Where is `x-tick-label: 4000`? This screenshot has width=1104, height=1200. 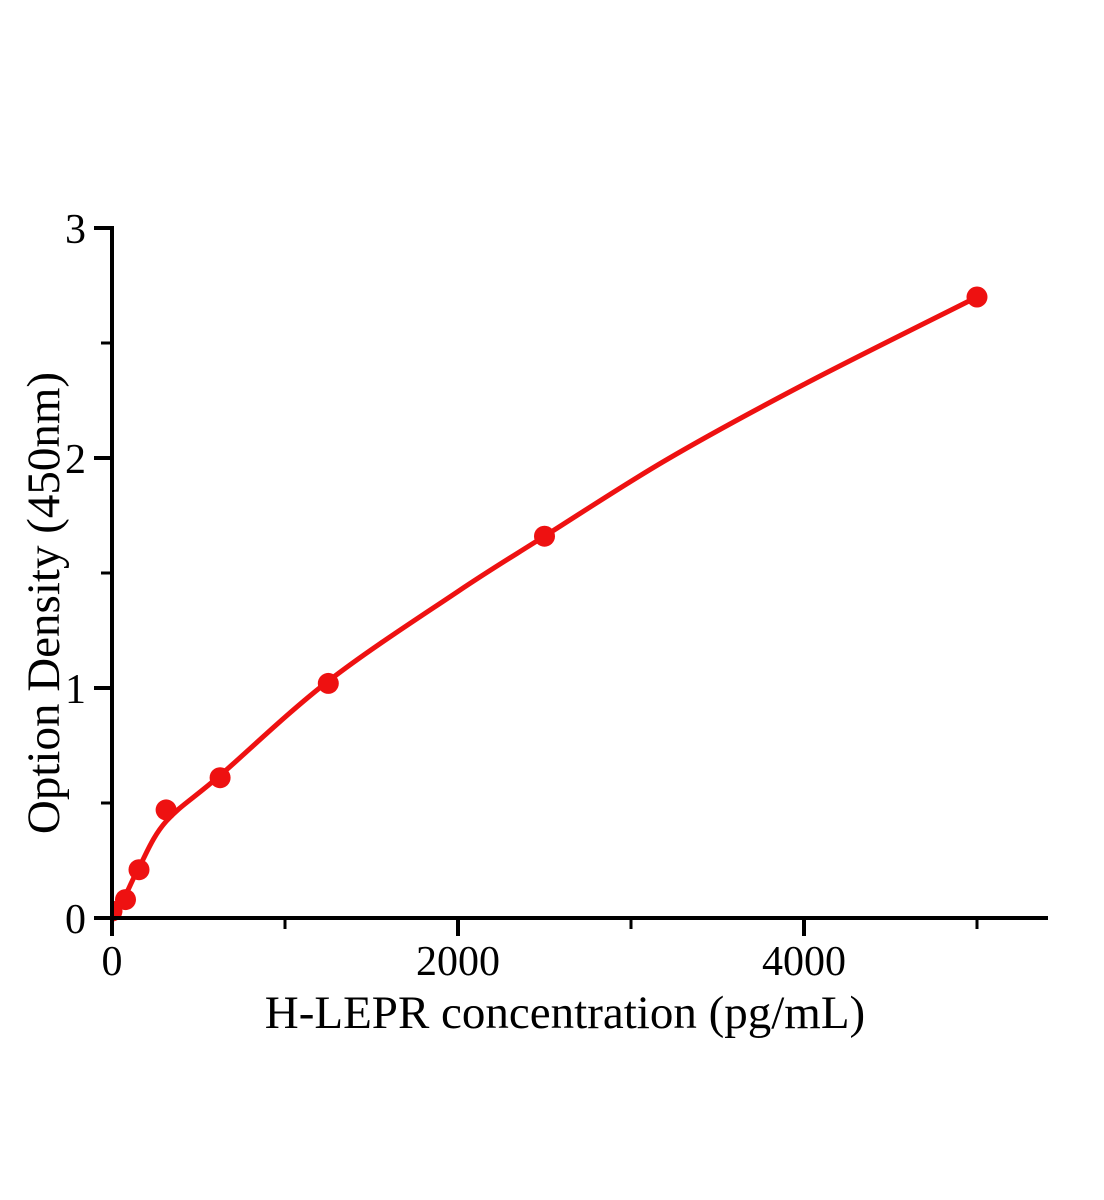 x-tick-label: 4000 is located at coordinates (804, 962).